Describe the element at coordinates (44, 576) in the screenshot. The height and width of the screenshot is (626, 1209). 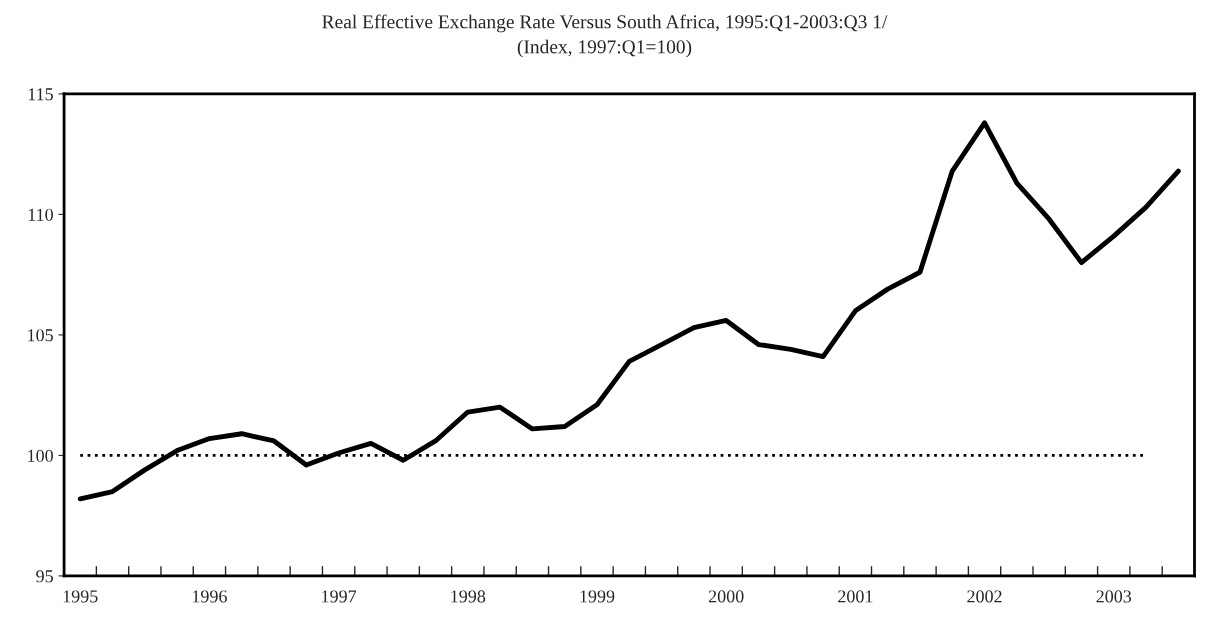
I see `y-tick-label: 95` at that location.